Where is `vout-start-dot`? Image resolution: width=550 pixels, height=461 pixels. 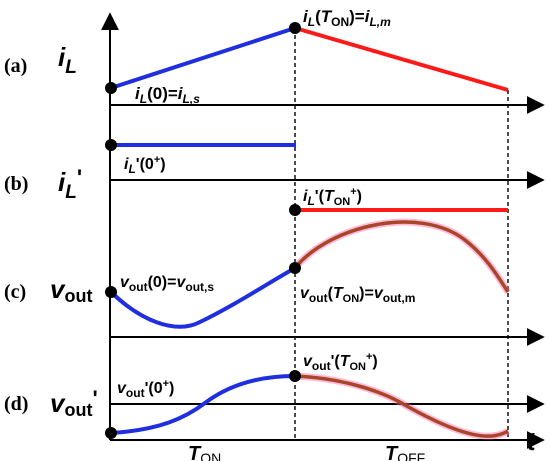 vout-start-dot is located at coordinates (111, 292).